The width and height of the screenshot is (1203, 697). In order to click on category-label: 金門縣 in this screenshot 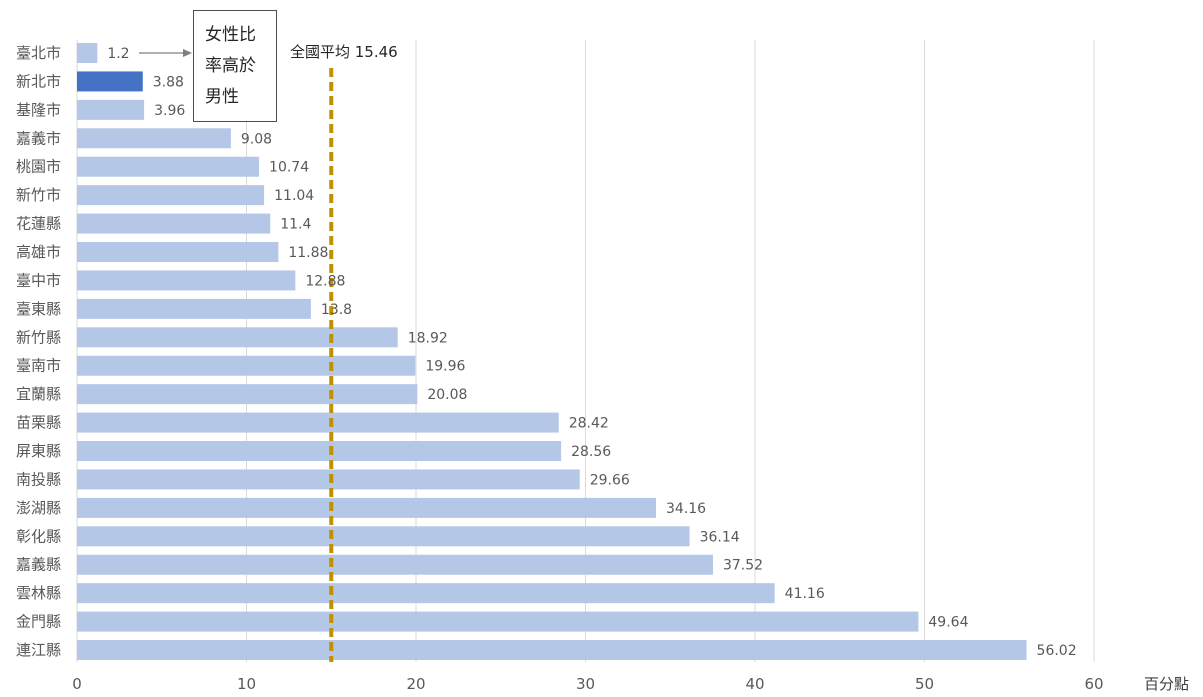, I will do `click(38, 622)`.